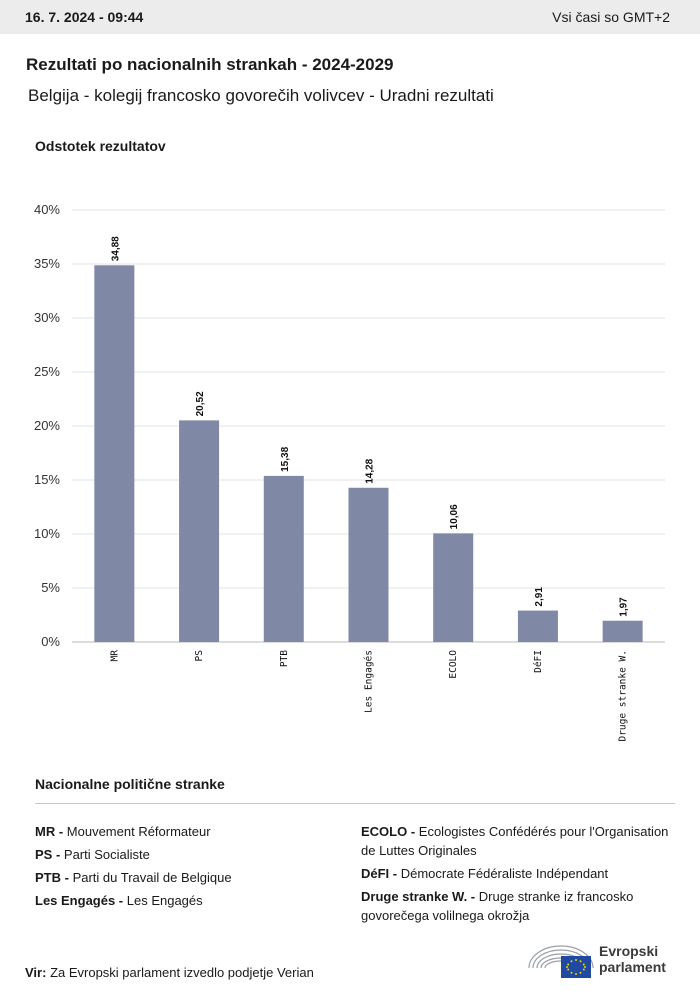 The image size is (700, 1000). What do you see at coordinates (114, 656) in the screenshot?
I see `x-tick-label: MR` at bounding box center [114, 656].